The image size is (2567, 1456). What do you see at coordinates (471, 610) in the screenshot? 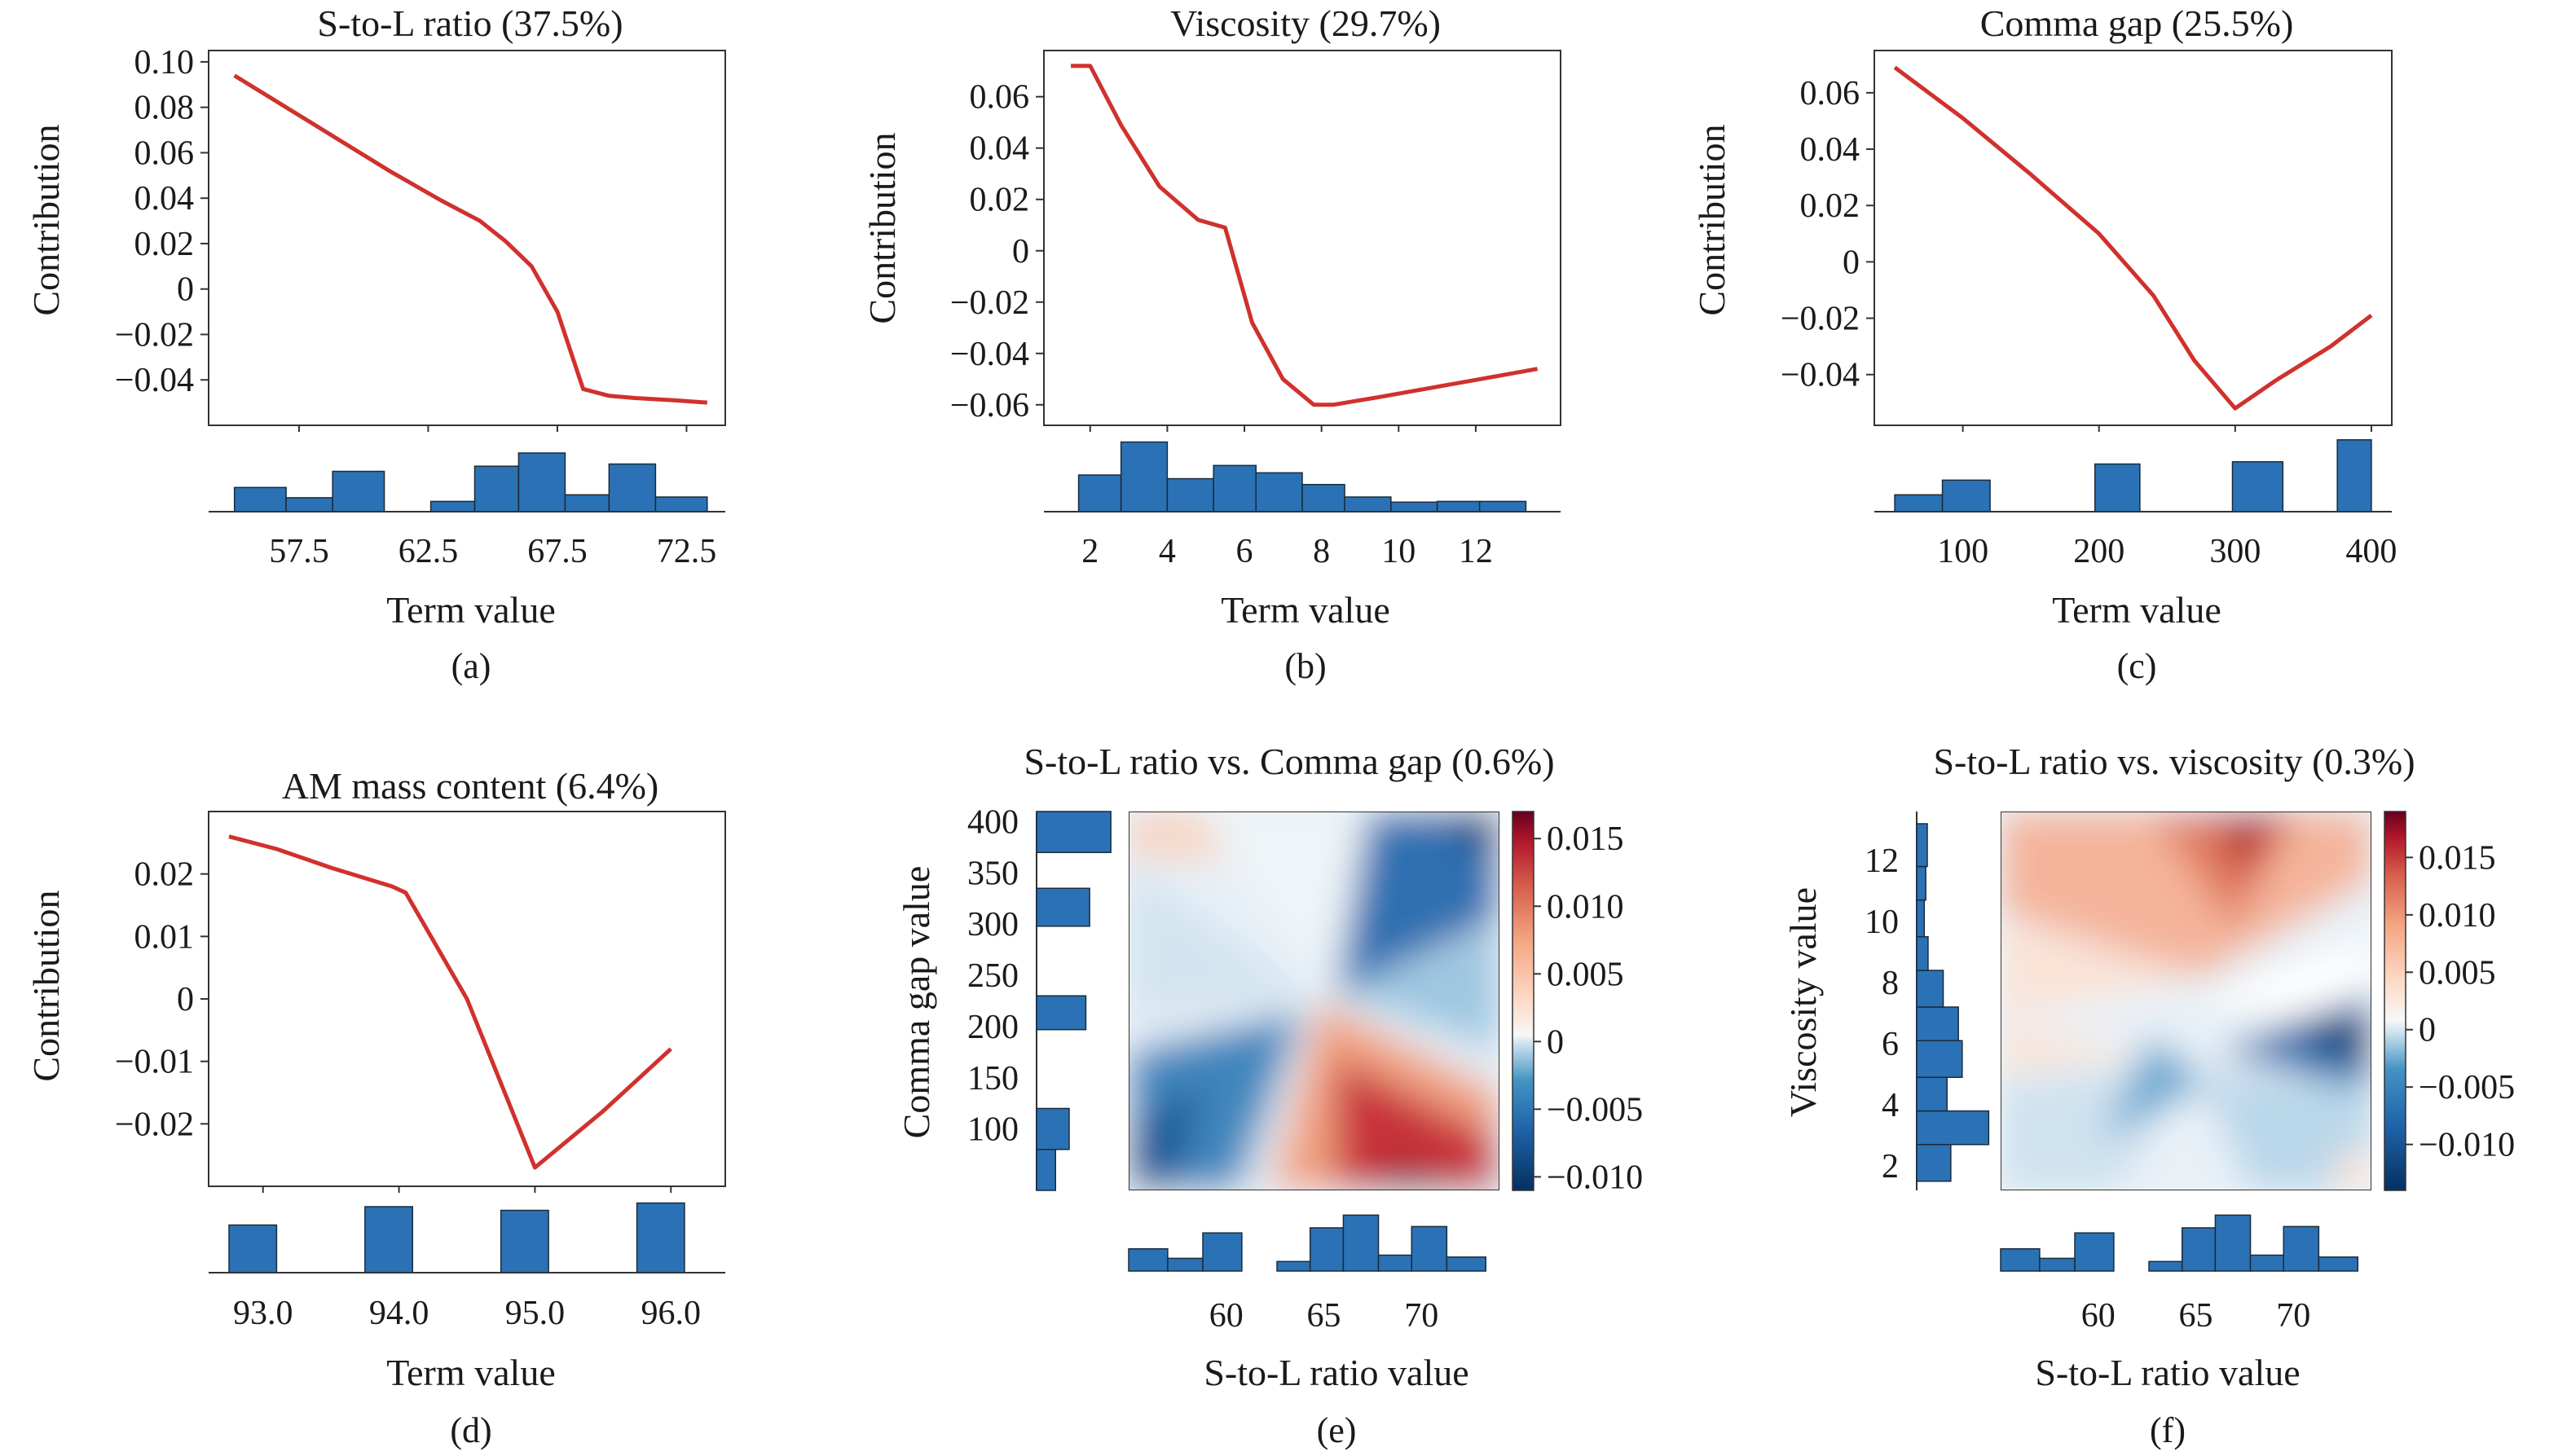
I see `panel-a-xlabel: Term value` at bounding box center [471, 610].